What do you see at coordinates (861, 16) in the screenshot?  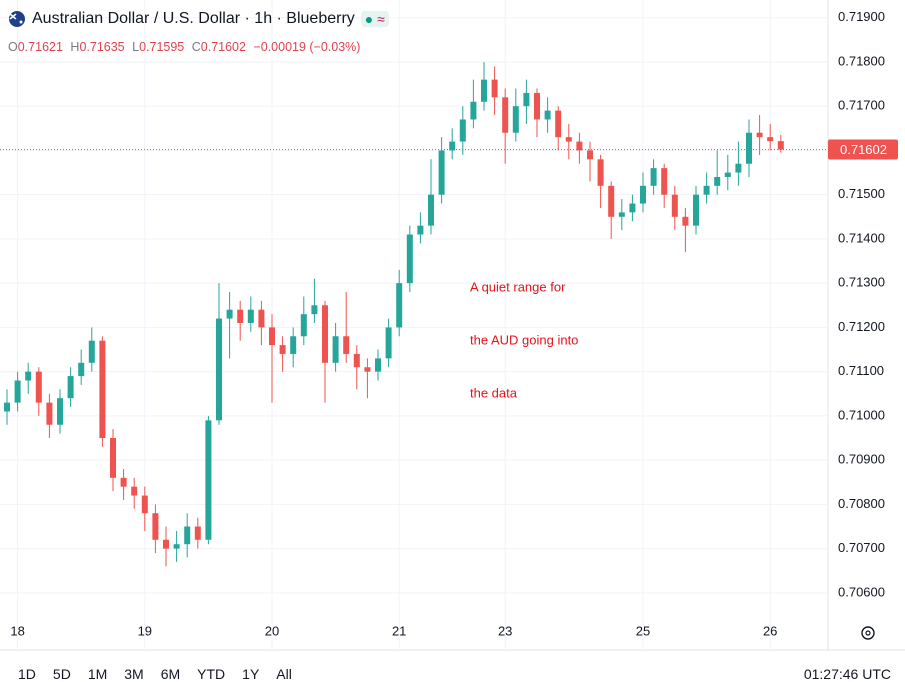 I see `y-tick-label: 0.71900` at bounding box center [861, 16].